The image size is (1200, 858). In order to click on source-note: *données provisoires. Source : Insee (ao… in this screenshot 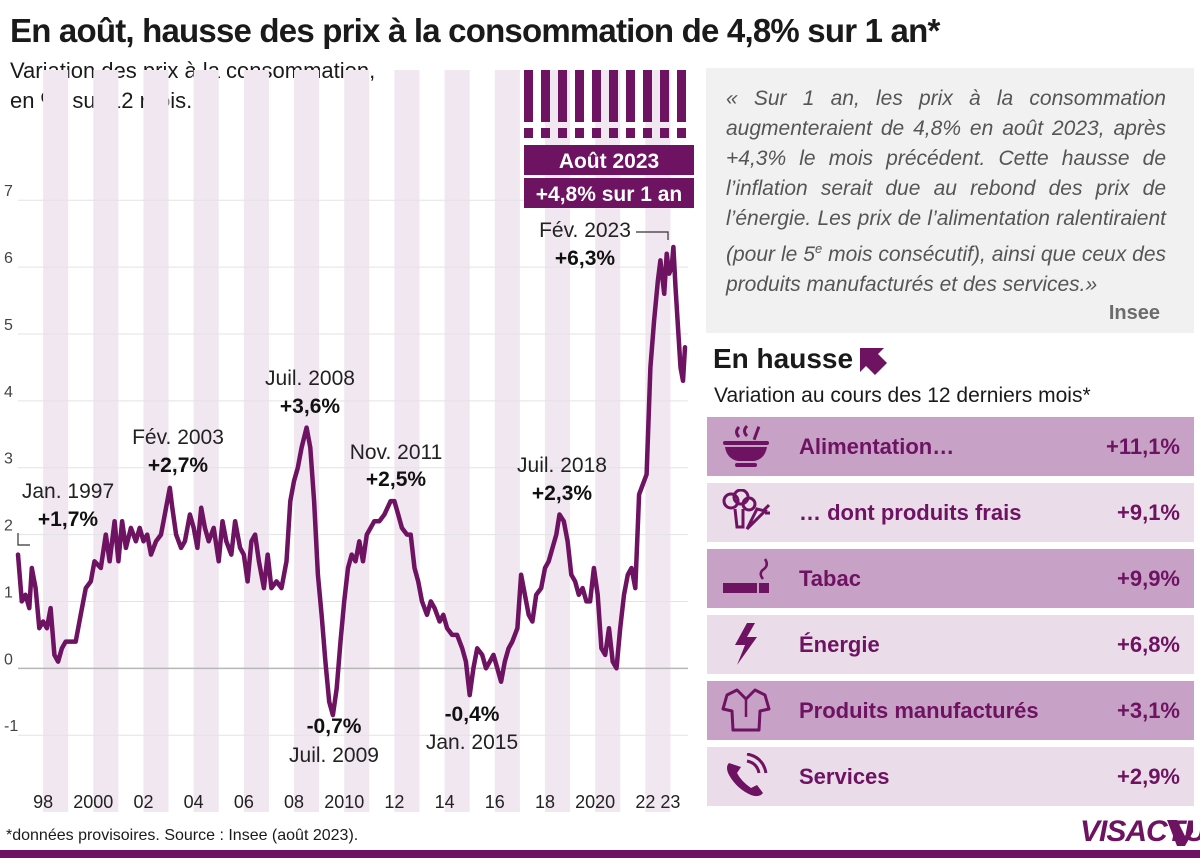, I will do `click(182, 835)`.